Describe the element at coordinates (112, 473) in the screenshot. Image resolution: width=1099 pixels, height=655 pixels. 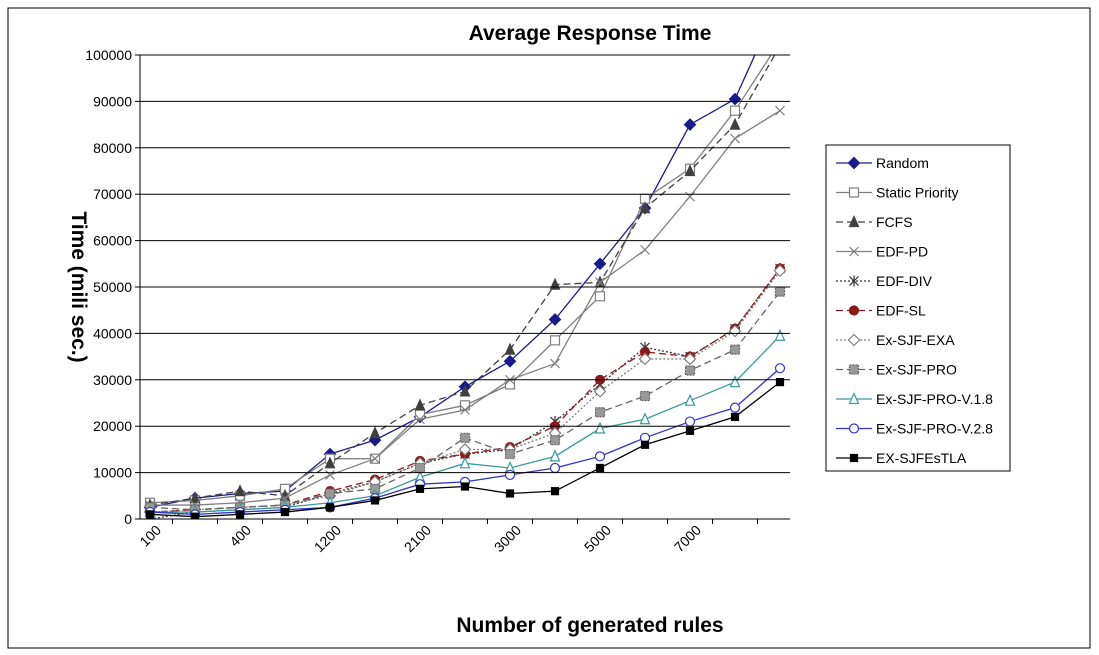
I see `y-tick-label: 10000` at that location.